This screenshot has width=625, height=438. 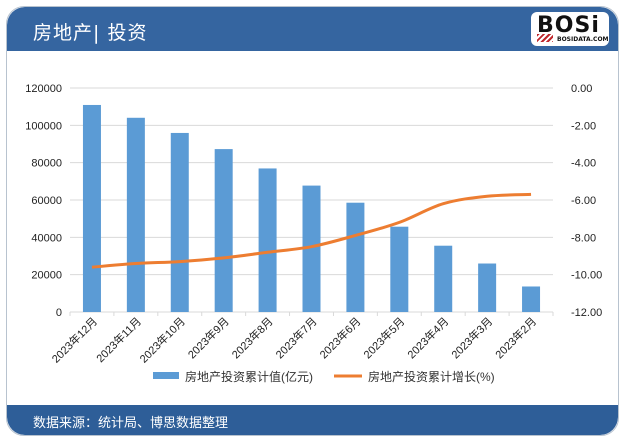 I want to click on x-axis-label: 2023年6月, so click(x=339, y=337).